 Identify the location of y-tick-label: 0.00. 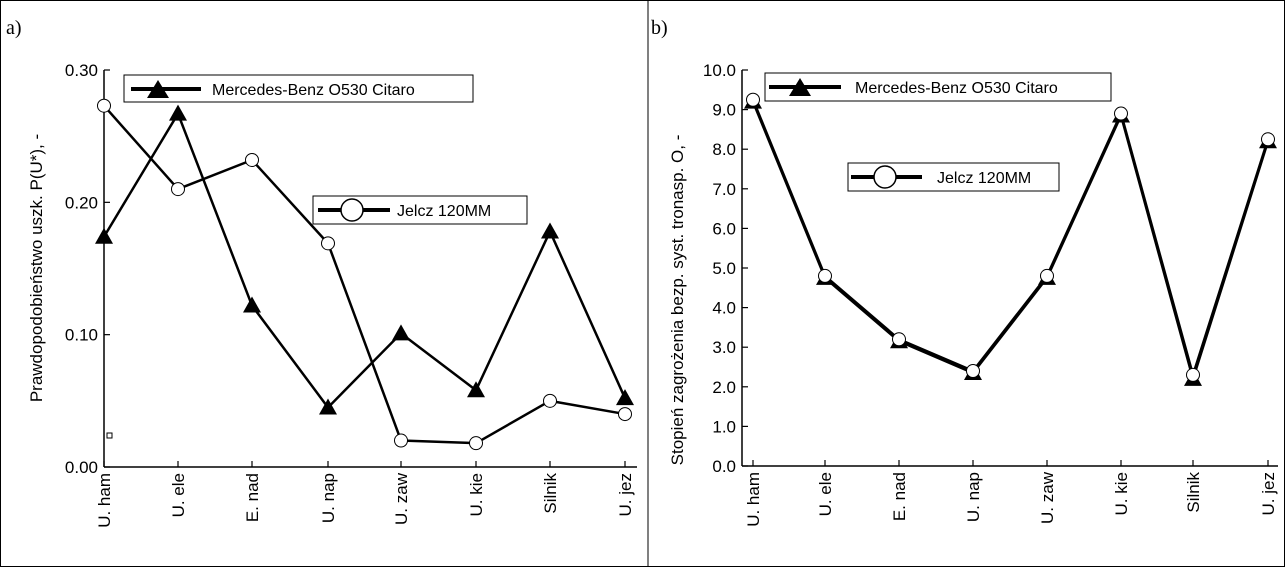
(81, 467).